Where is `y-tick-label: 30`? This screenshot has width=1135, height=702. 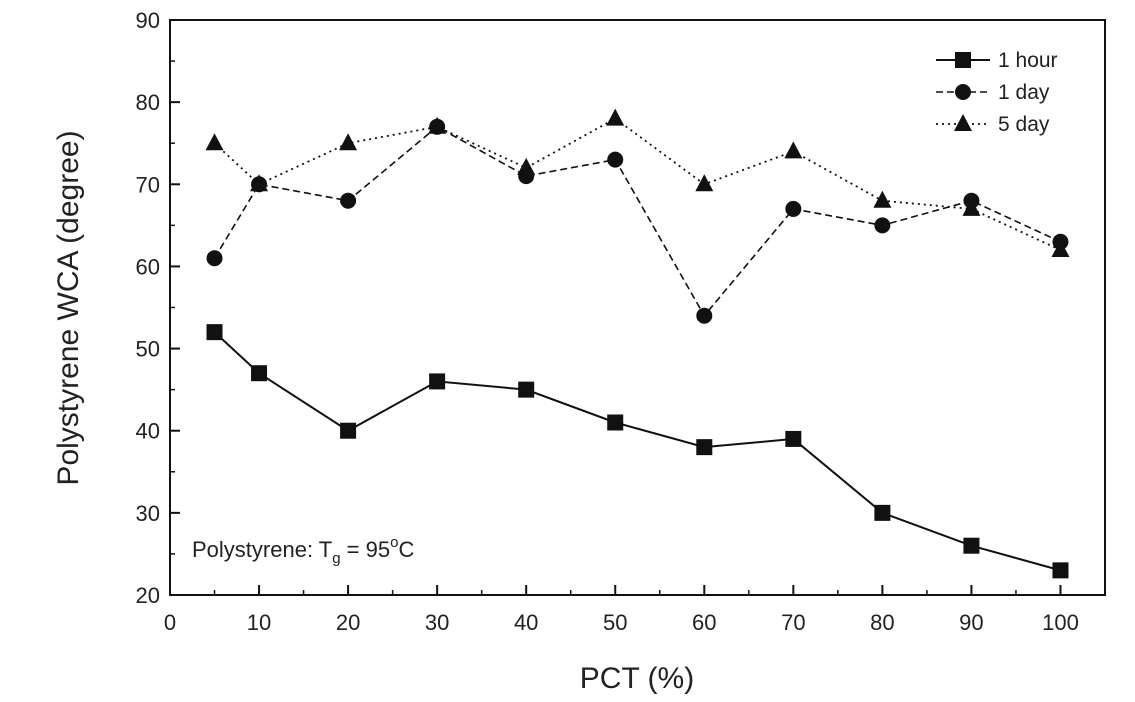 y-tick-label: 30 is located at coordinates (148, 513).